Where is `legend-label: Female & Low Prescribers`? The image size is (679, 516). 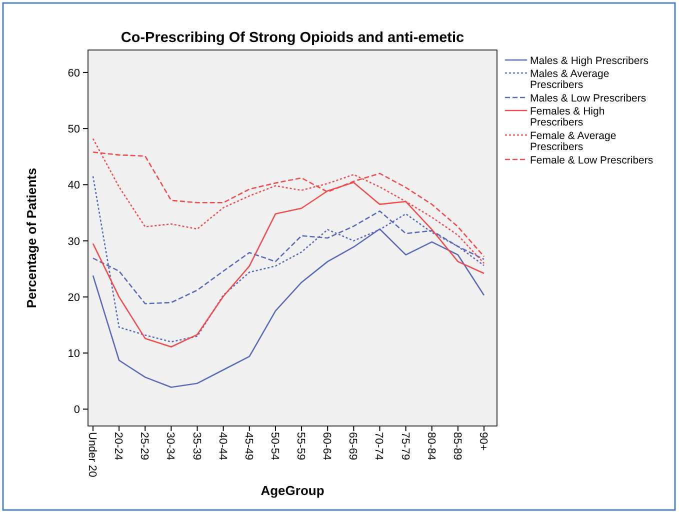 legend-label: Female & Low Prescribers is located at coordinates (592, 160).